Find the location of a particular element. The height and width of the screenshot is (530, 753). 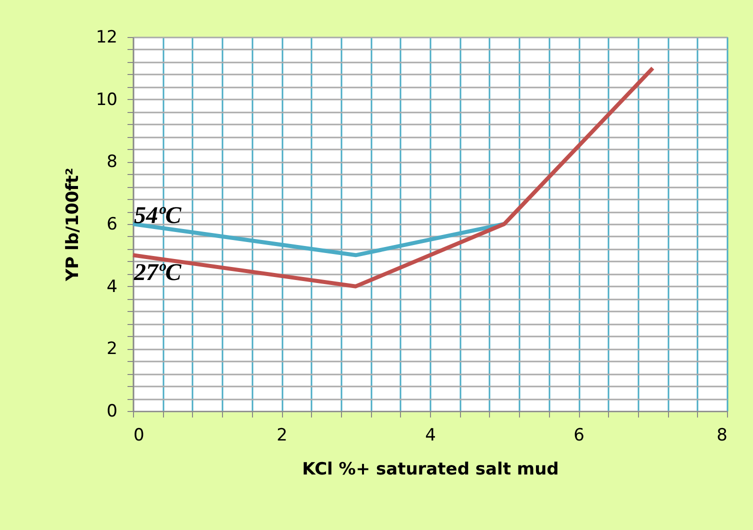

y-tick-label: 0 is located at coordinates (112, 412).